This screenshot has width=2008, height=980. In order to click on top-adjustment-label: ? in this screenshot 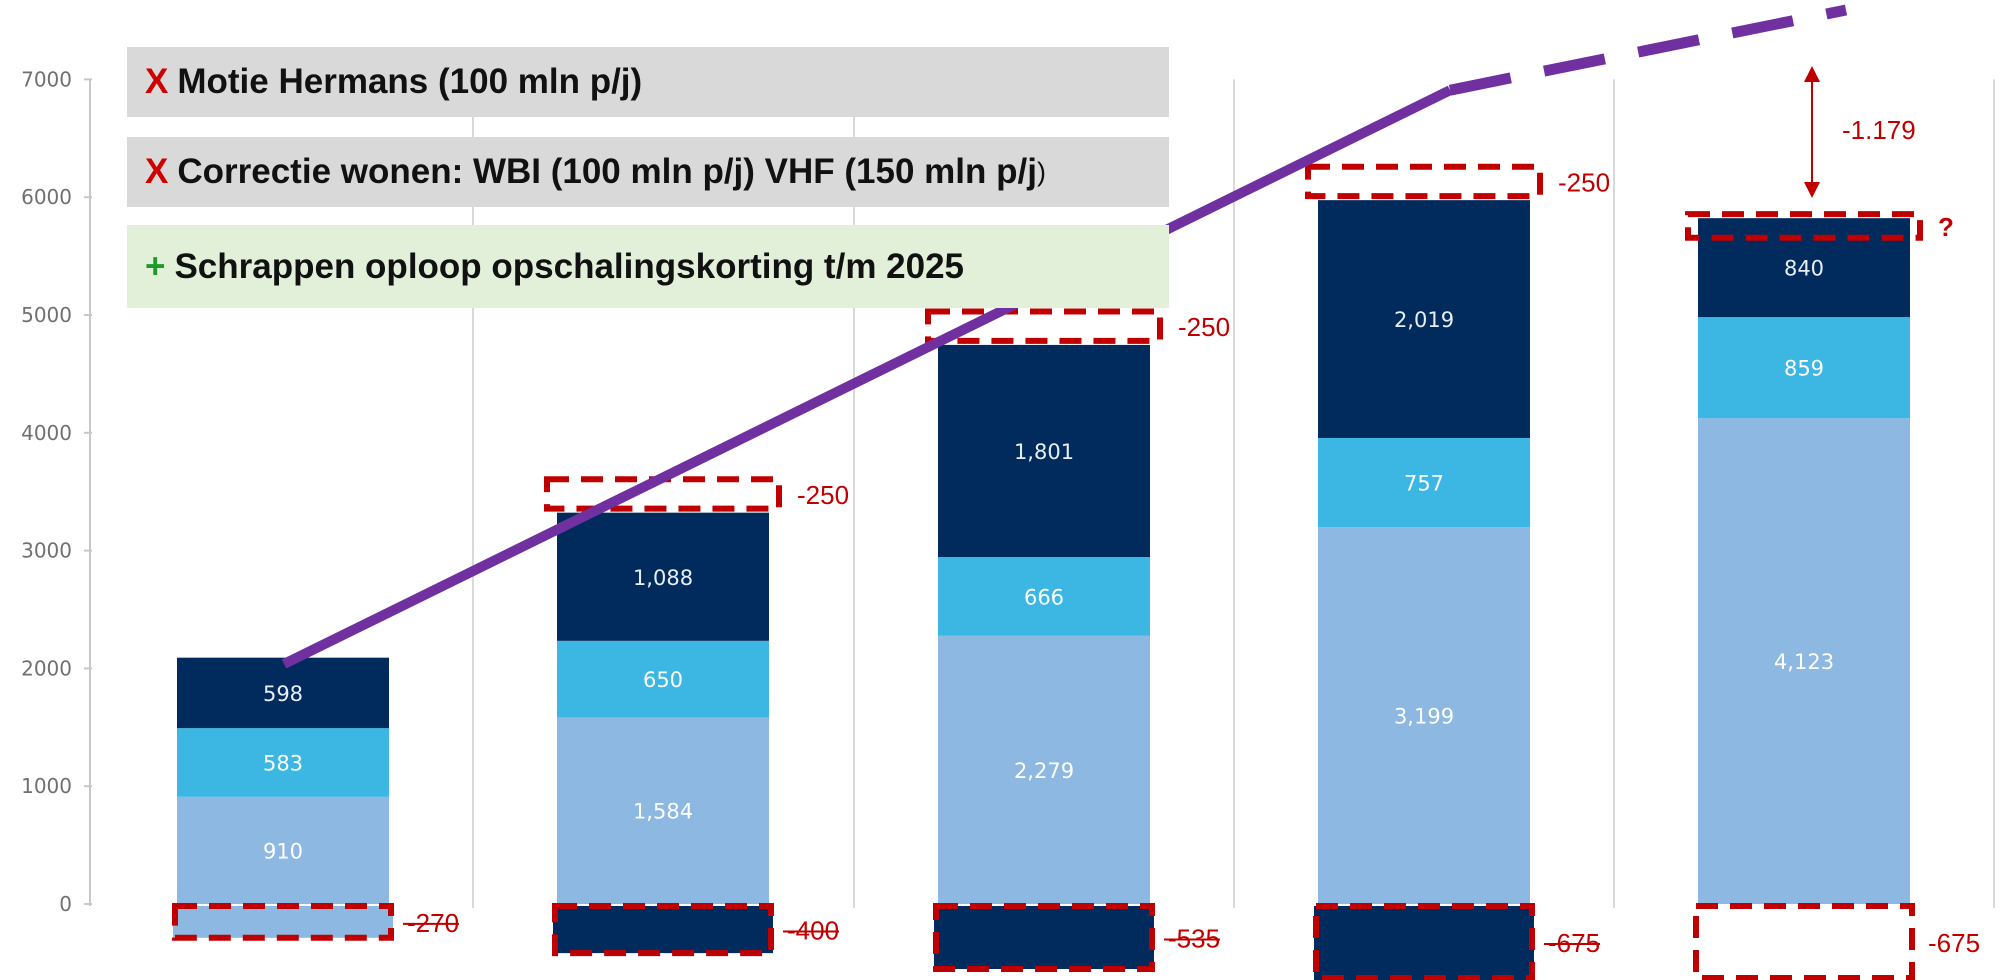, I will do `click(1946, 227)`.